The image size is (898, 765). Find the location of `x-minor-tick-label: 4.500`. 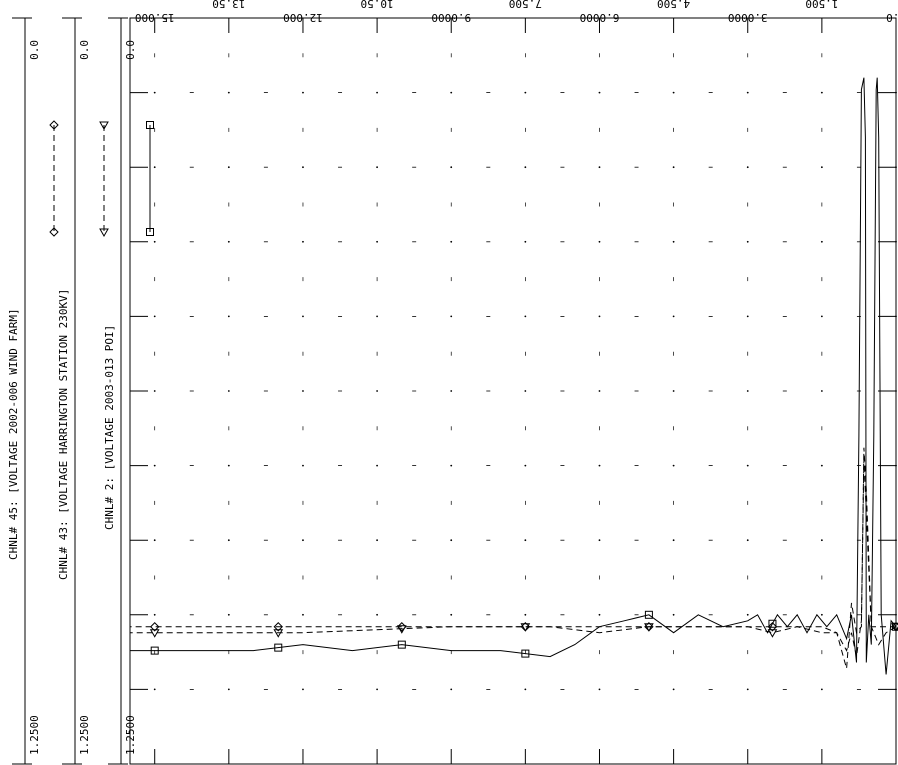

x-minor-tick-label: 4.500 is located at coordinates (673, 5).